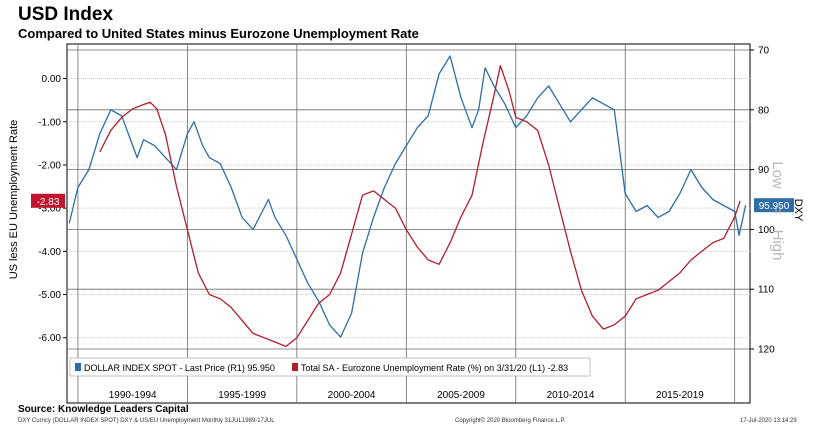  What do you see at coordinates (777, 245) in the screenshot?
I see `high-annotation: High` at bounding box center [777, 245].